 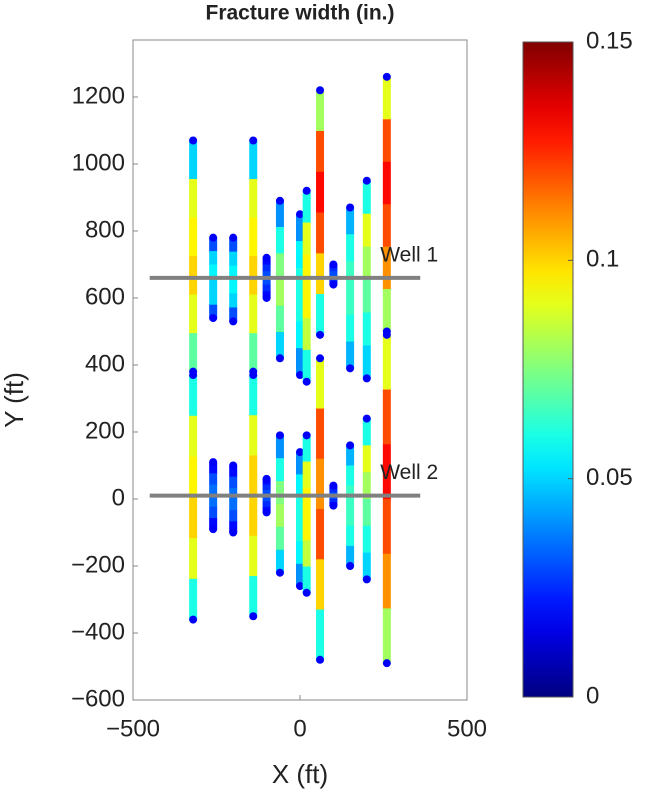 I want to click on x-tick-label: −500, so click(x=133, y=728).